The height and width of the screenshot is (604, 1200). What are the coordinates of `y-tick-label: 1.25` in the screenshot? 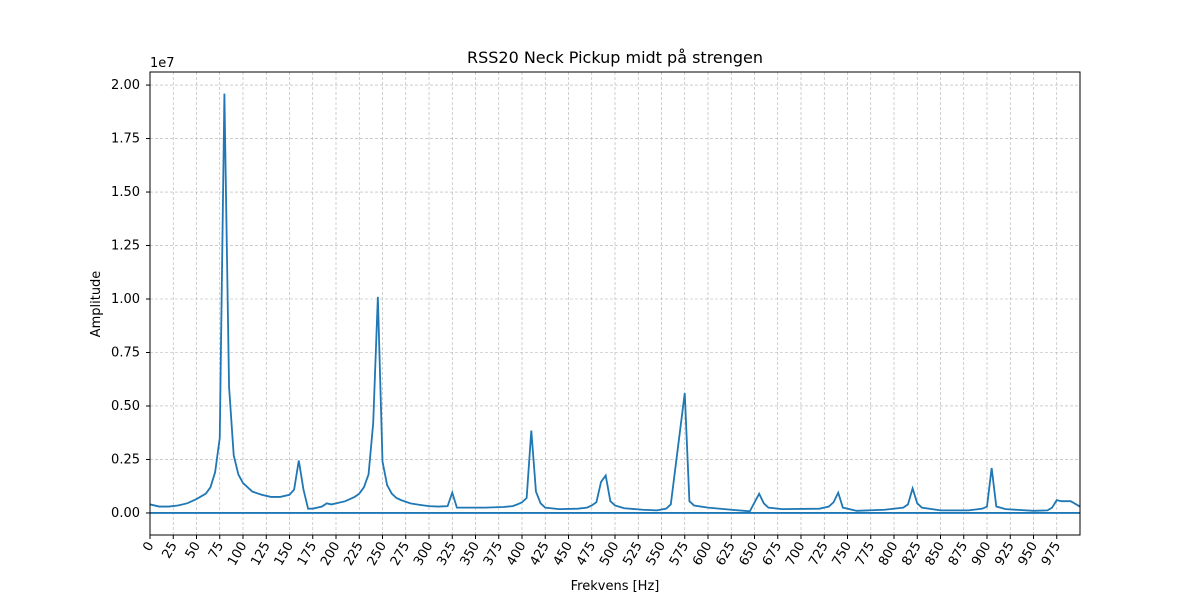 It's located at (125, 246).